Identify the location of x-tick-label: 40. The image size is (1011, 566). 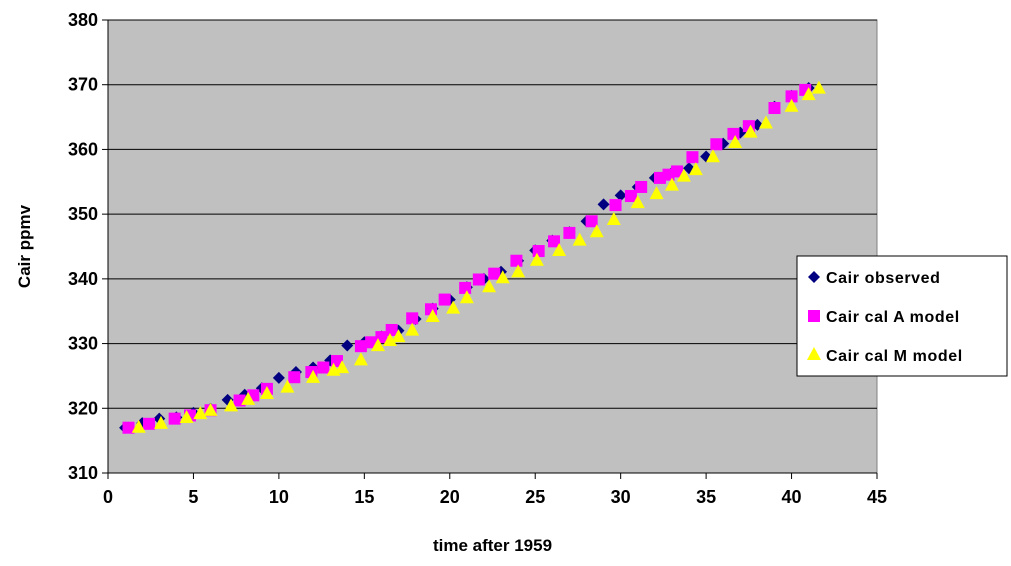
(792, 497).